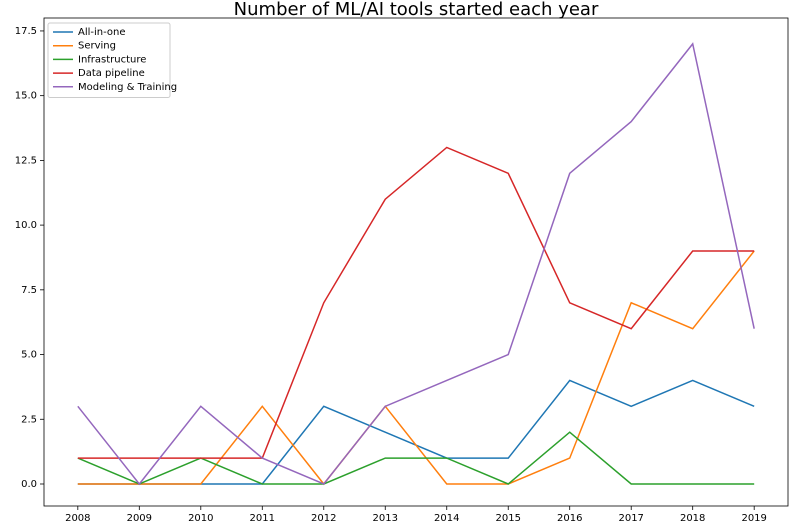 The image size is (800, 528). I want to click on chart-title: Number of ML/AI tools started each year, so click(416, 10).